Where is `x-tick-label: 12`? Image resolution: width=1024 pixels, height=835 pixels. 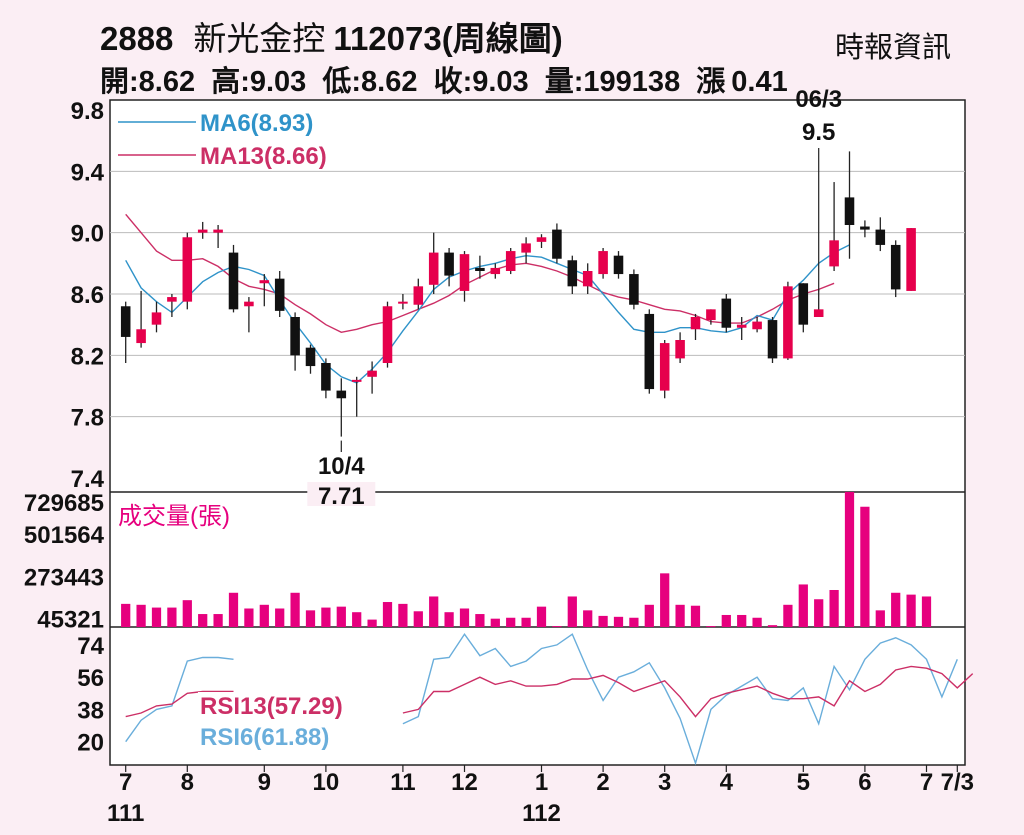 x-tick-label: 12 is located at coordinates (464, 782).